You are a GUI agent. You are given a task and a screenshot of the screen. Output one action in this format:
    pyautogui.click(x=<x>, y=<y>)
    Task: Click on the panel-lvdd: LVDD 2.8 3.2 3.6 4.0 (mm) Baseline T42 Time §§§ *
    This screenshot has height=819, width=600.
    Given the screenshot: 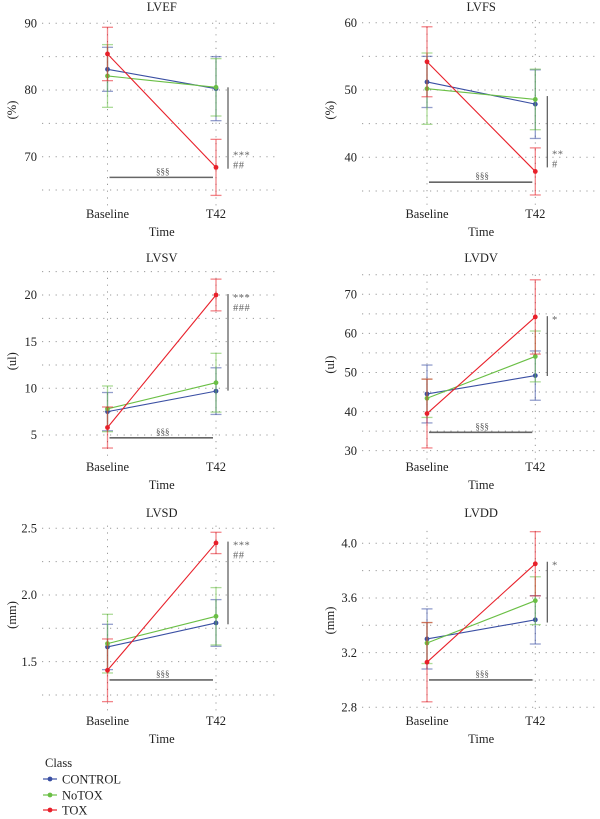 What is the action you would take?
    pyautogui.click(x=460, y=626)
    